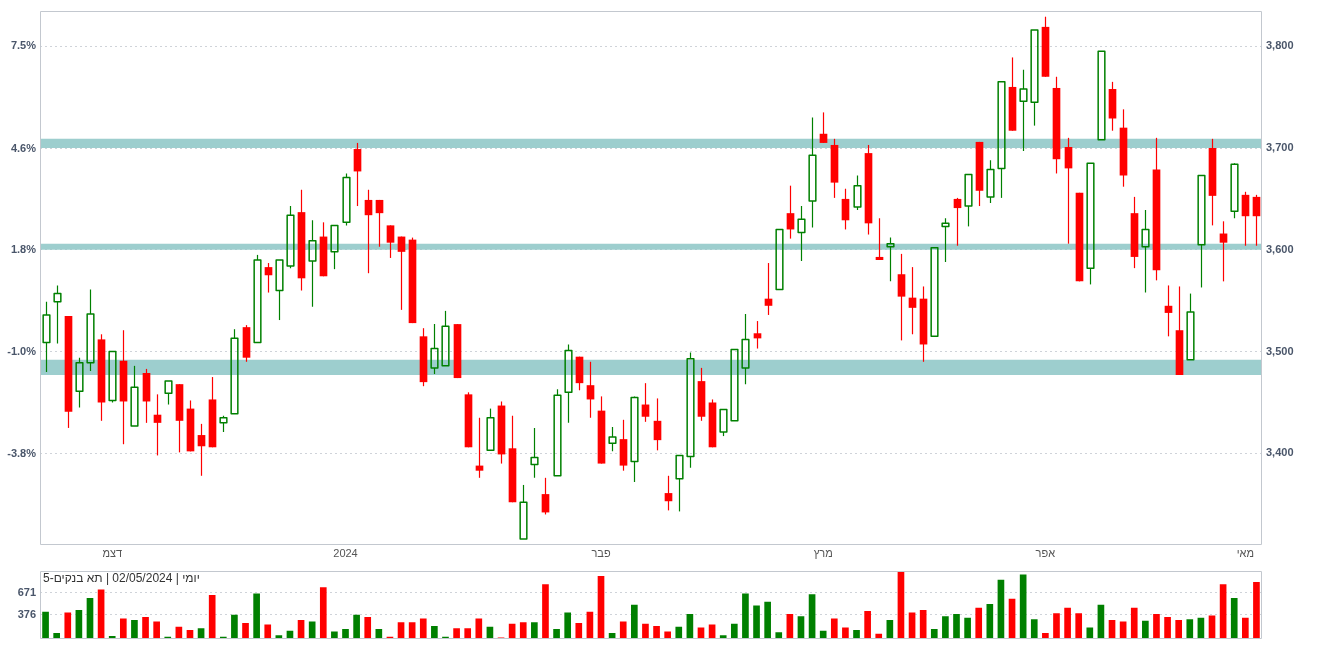 The width and height of the screenshot is (1337, 656). What do you see at coordinates (26, 614) in the screenshot?
I see `y-tick-label: 376` at bounding box center [26, 614].